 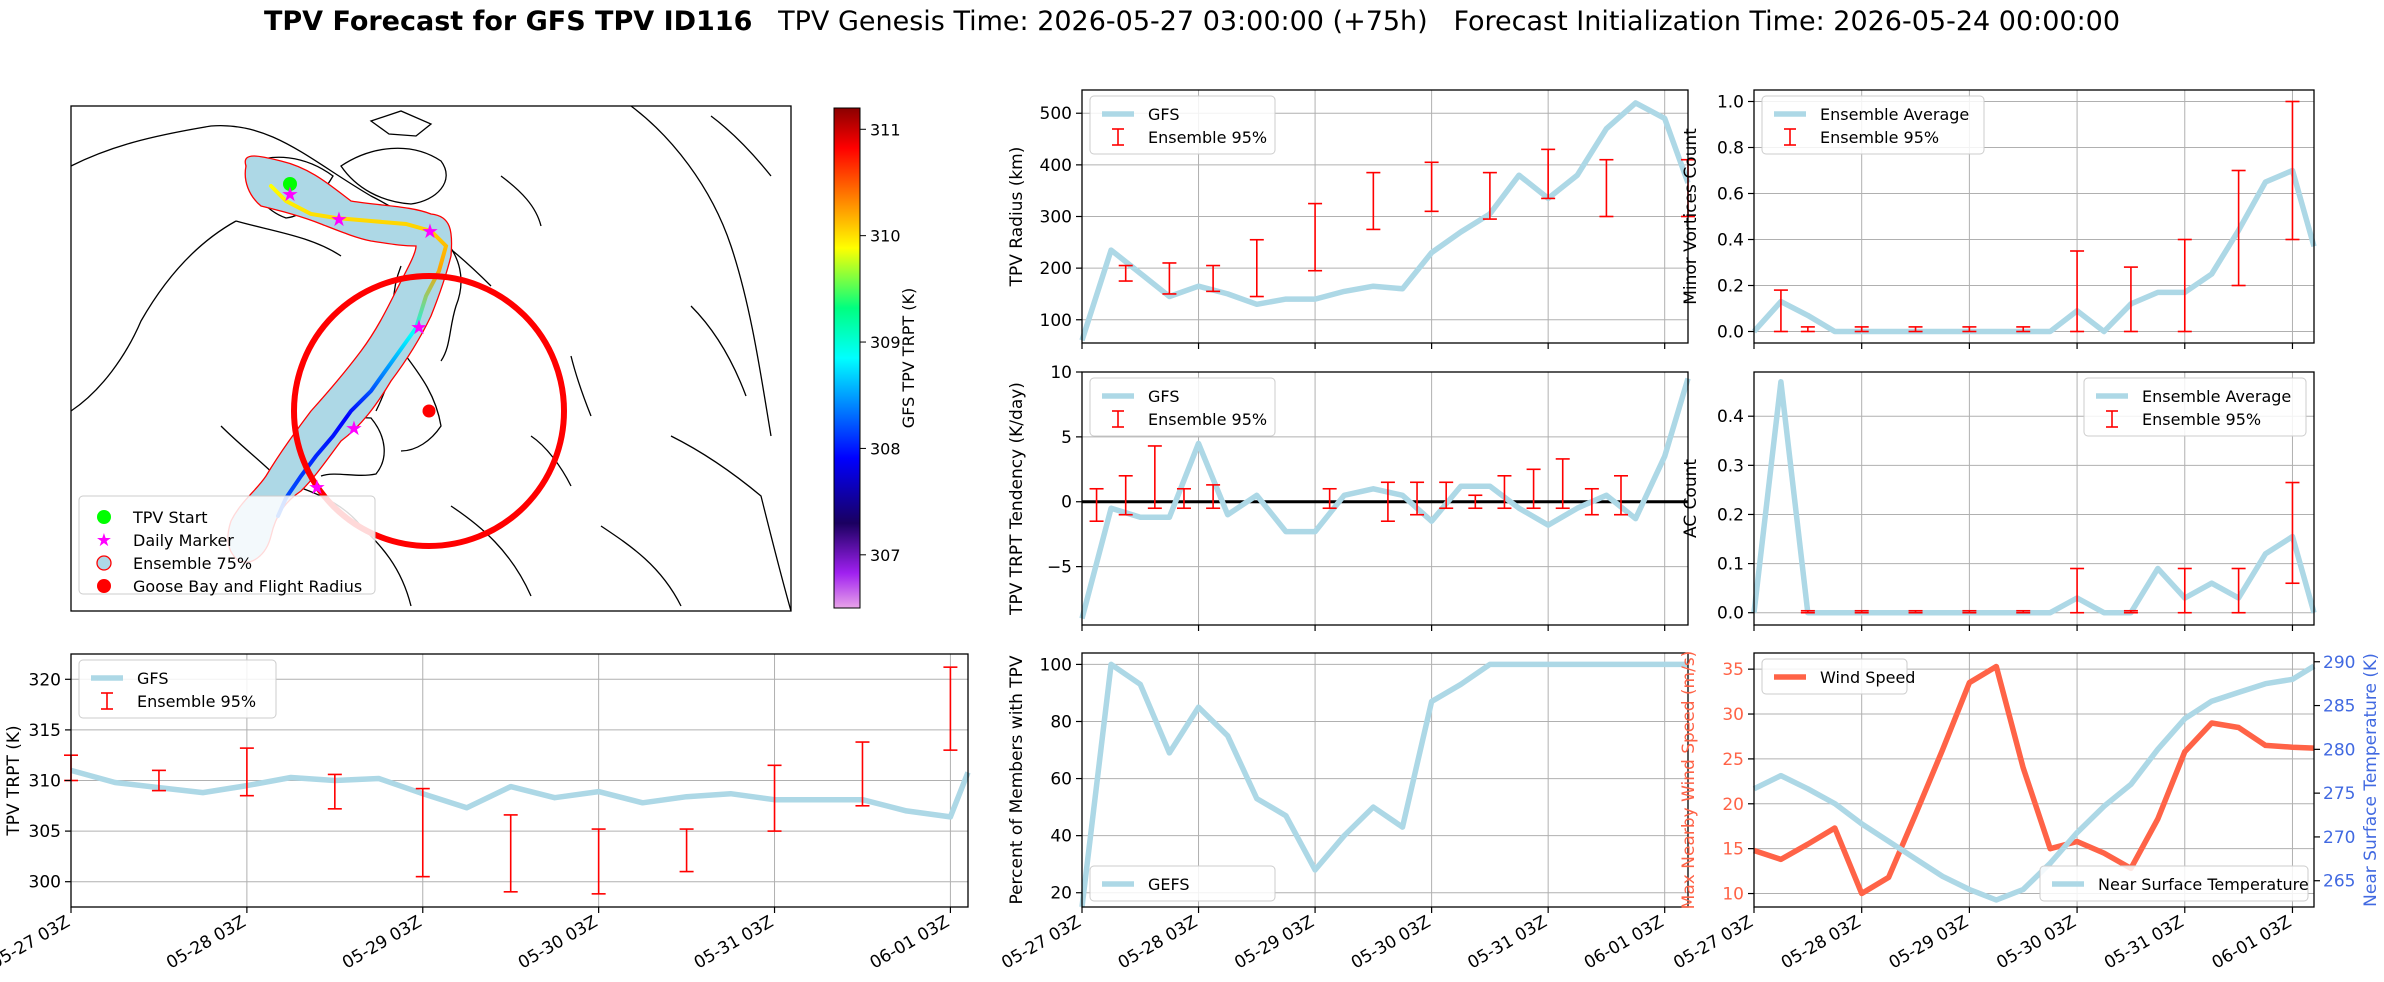 I want to click on chart-legend-right: Near Surface Temperature, so click(x=2174, y=883).